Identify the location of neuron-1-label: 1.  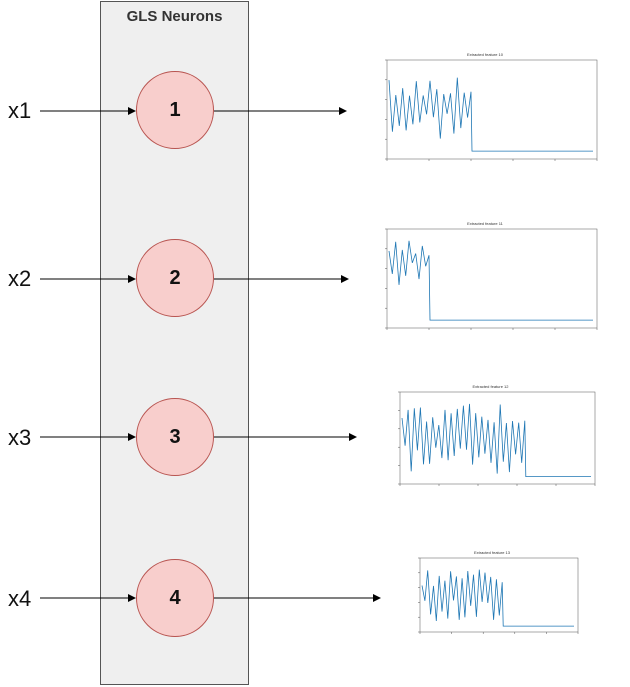
(175, 109).